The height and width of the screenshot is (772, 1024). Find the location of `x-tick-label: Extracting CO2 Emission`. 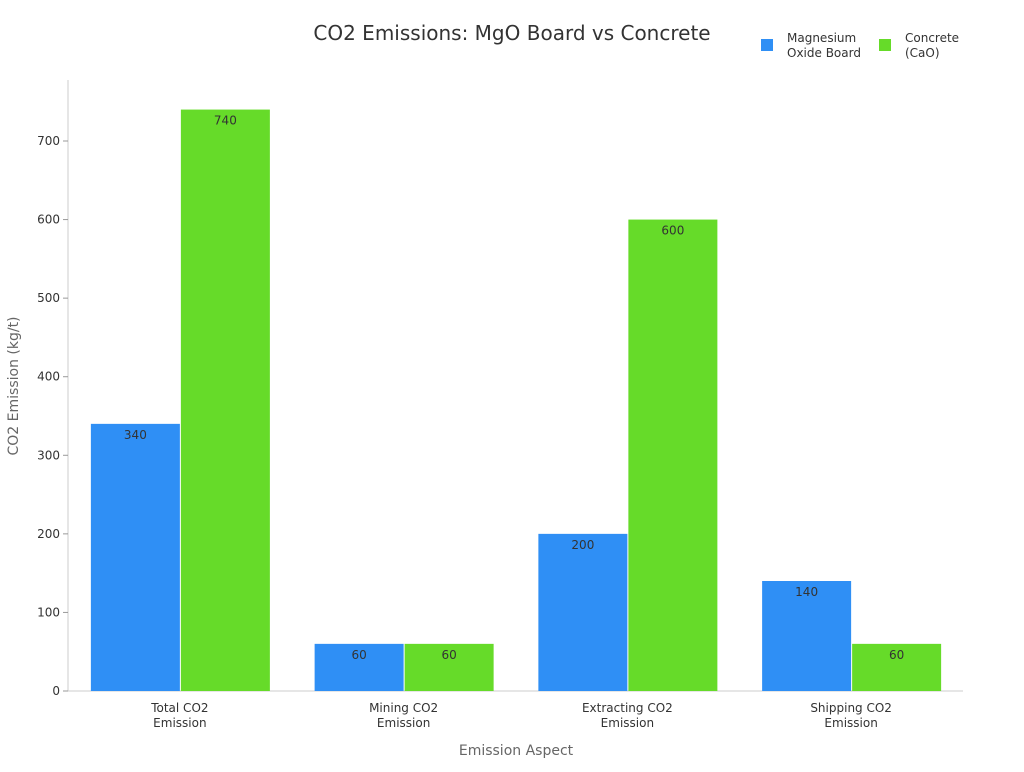

x-tick-label: Extracting CO2 Emission is located at coordinates (627, 715).